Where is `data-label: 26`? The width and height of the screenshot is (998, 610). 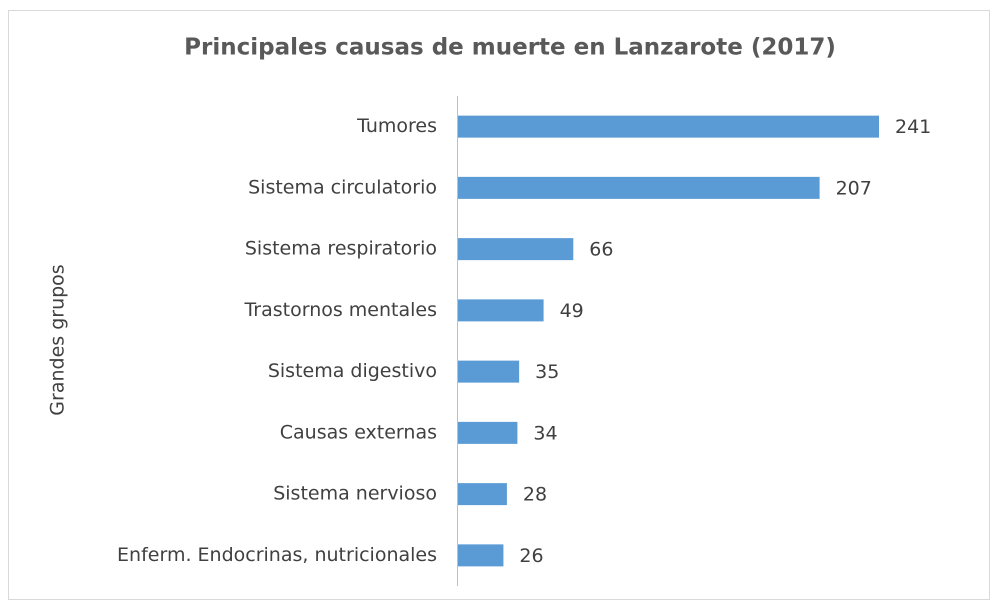 data-label: 26 is located at coordinates (531, 556).